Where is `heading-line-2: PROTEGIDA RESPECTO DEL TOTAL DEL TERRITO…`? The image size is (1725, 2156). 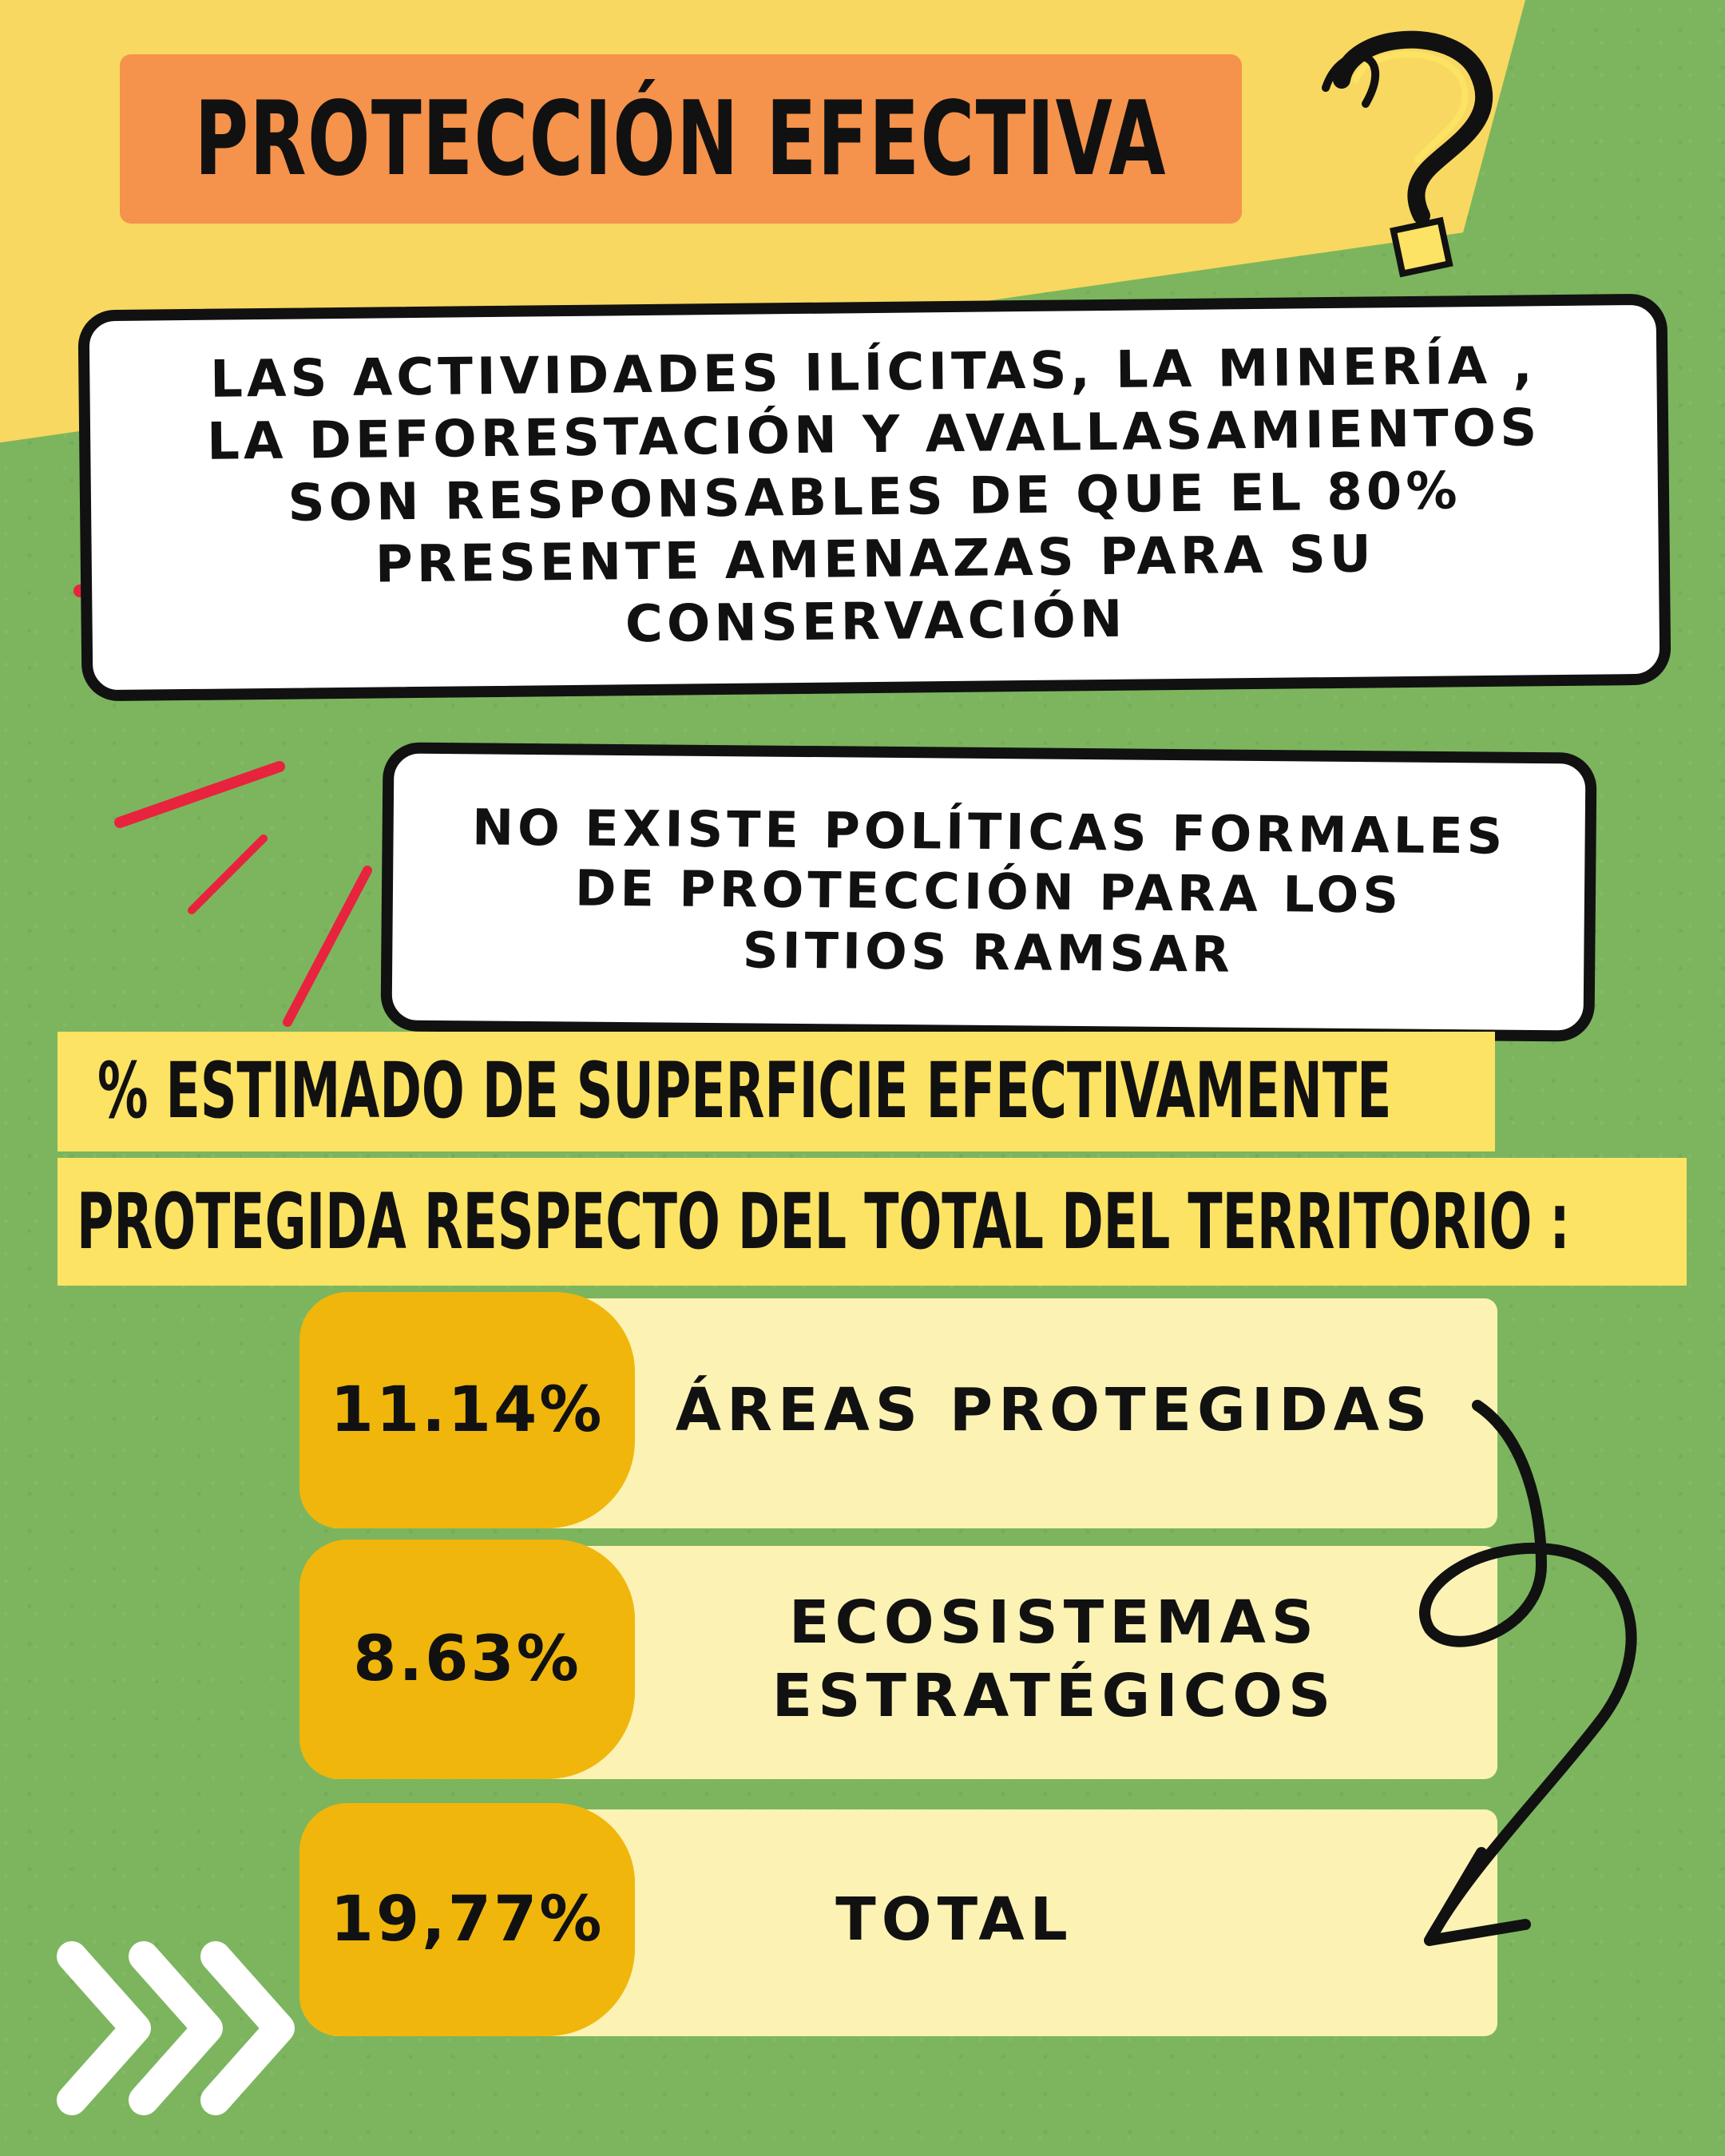 heading-line-2: PROTEGIDA RESPECTO DEL TOTAL DEL TERRITO… is located at coordinates (824, 1221).